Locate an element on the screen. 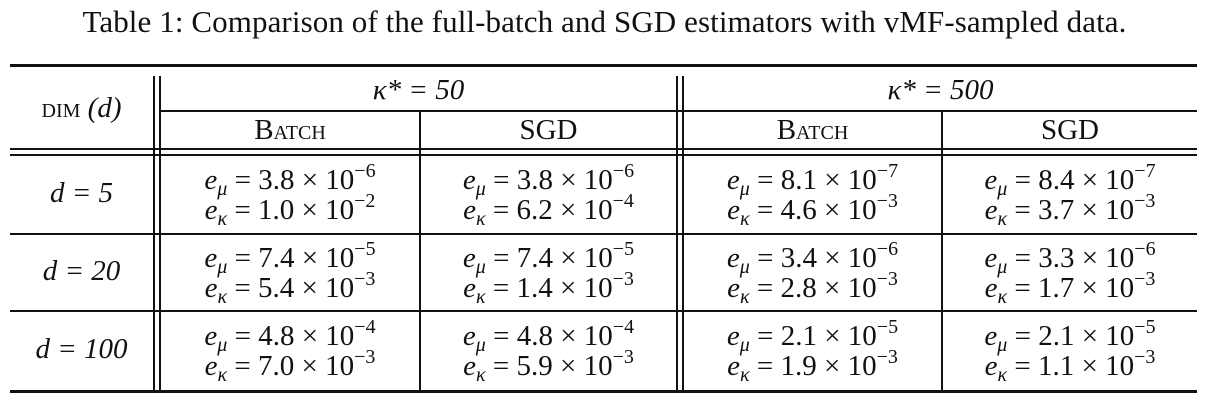 This screenshot has height=405, width=1209. group-header-kappa-50: κ* = 50 is located at coordinates (418, 90).